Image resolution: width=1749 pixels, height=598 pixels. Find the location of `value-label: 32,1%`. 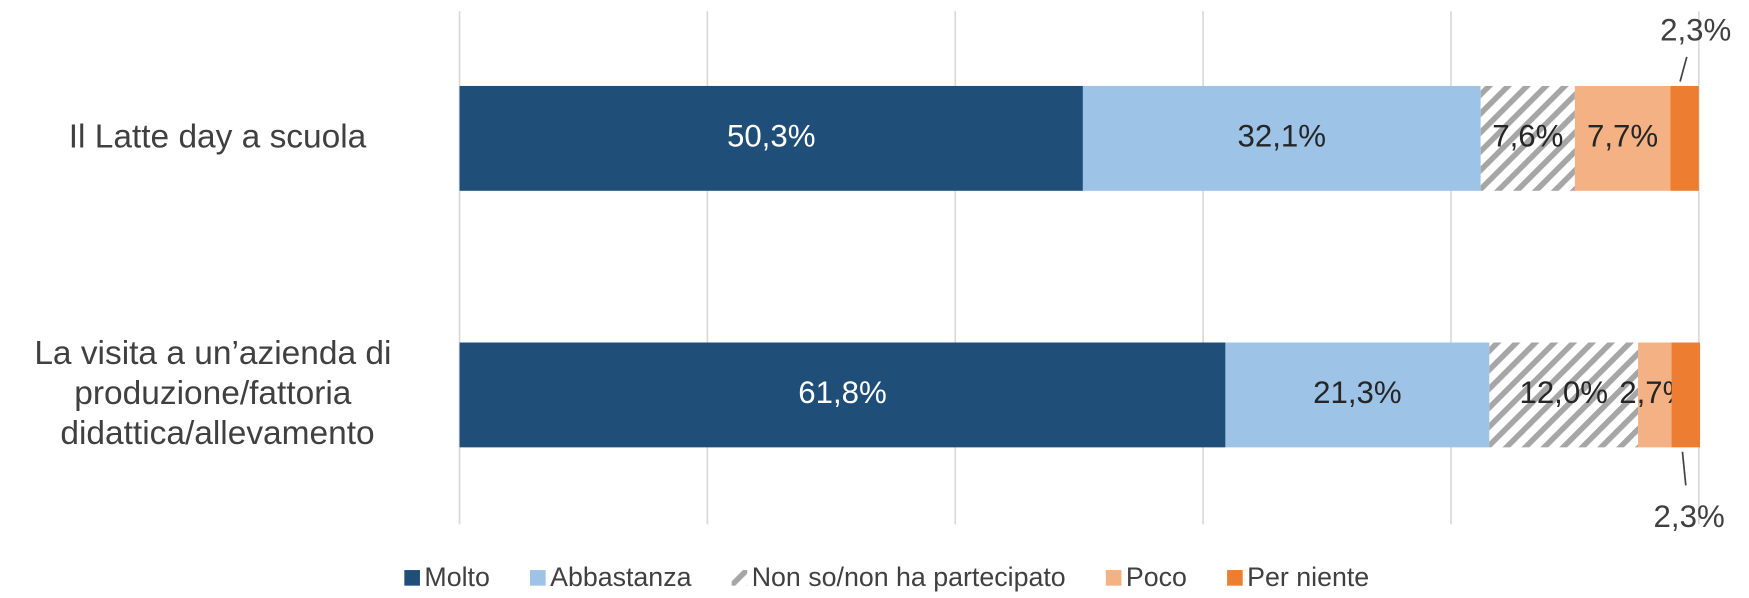

value-label: 32,1% is located at coordinates (1282, 136).